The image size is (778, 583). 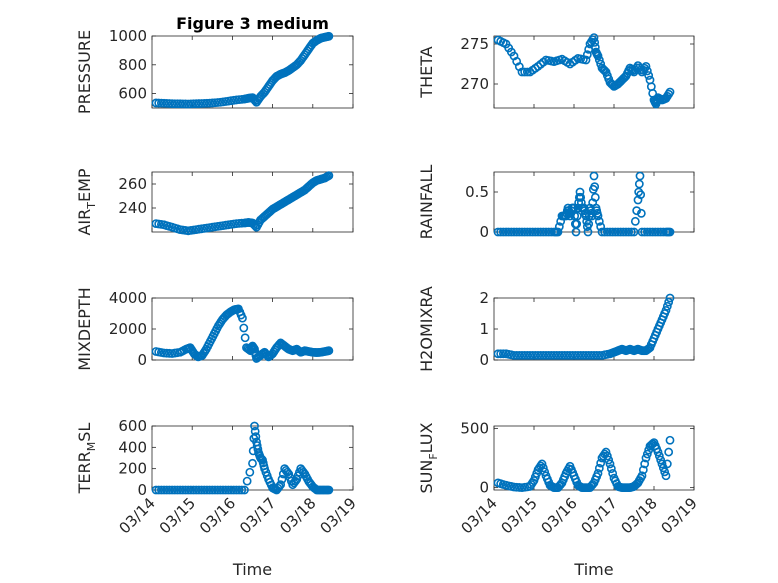 I want to click on y-tick-label: 2000, so click(x=128, y=329).